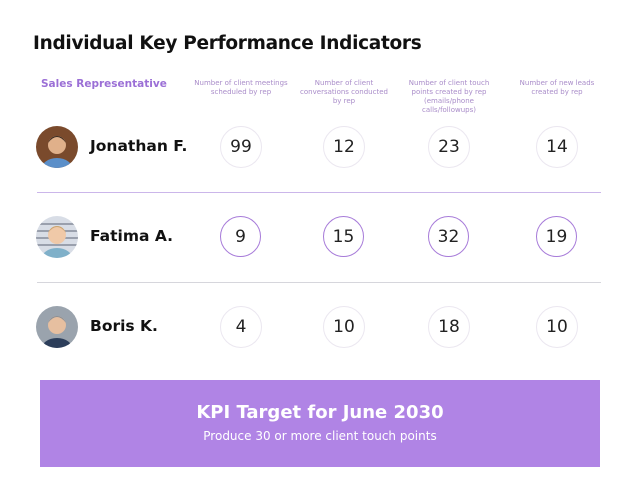  I want to click on kpi-value: 19, so click(556, 236).